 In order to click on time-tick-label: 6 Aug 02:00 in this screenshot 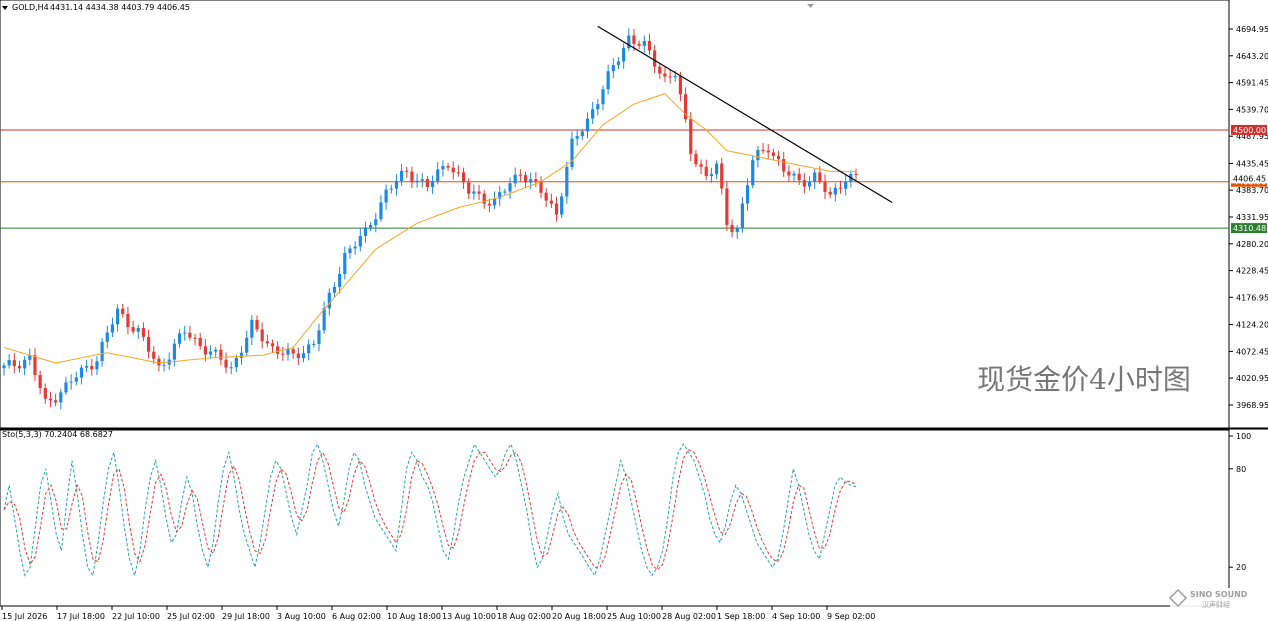, I will do `click(356, 616)`.